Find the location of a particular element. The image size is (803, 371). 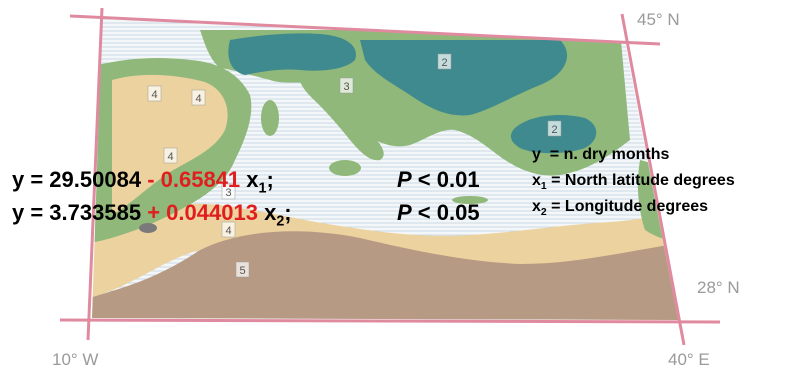

zone-4-area-iberia is located at coordinates (170, 145).